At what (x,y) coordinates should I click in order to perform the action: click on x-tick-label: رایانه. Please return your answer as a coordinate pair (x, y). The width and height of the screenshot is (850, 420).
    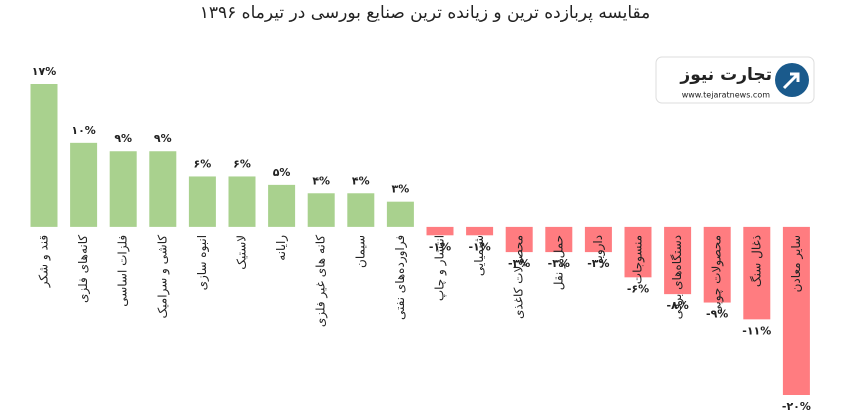
    Looking at the image, I should click on (281, 248).